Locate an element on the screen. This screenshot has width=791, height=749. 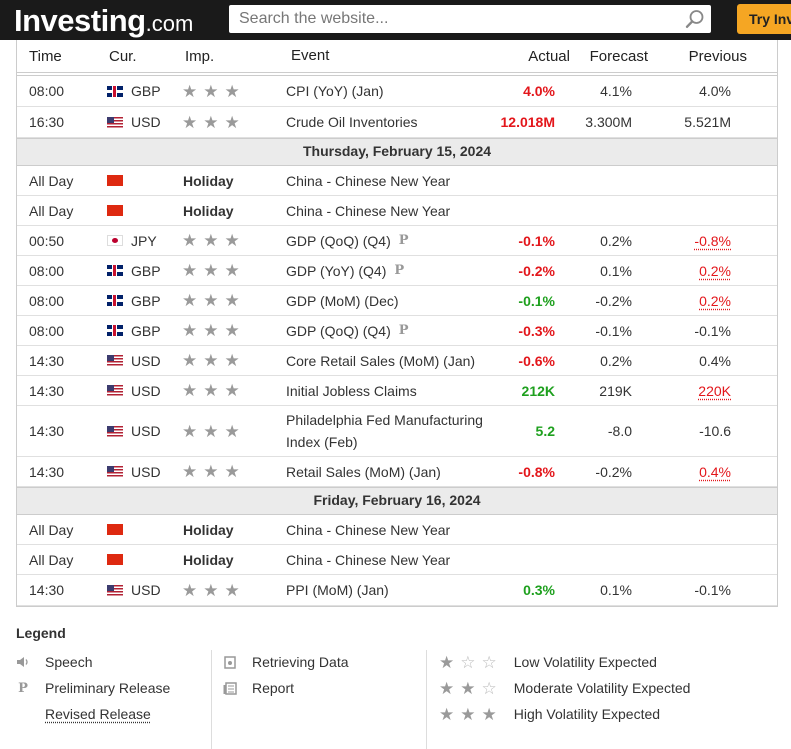
event-row: 08:00 GBP ★ ★ ★ GDP (YoY) (Q4) P -0.2% 0.1% 0.2% is located at coordinates (397, 271).